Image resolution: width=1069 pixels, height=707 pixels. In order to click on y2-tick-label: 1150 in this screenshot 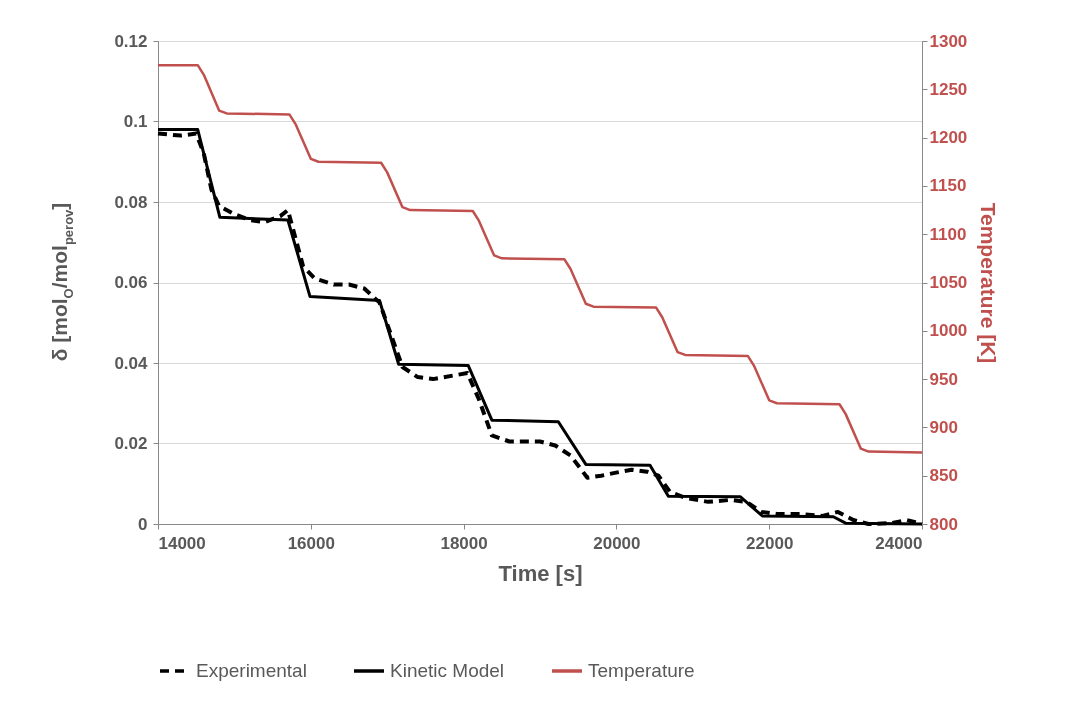, I will do `click(948, 186)`.